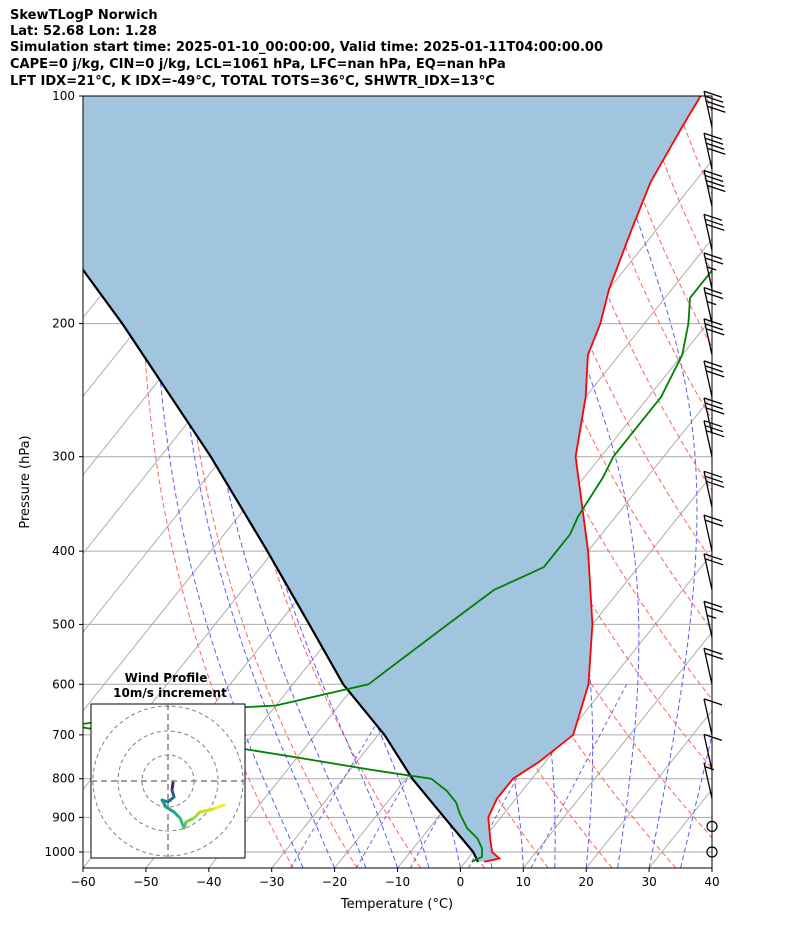 The width and height of the screenshot is (794, 937). I want to click on x-tick-label: 40, so click(711, 882).